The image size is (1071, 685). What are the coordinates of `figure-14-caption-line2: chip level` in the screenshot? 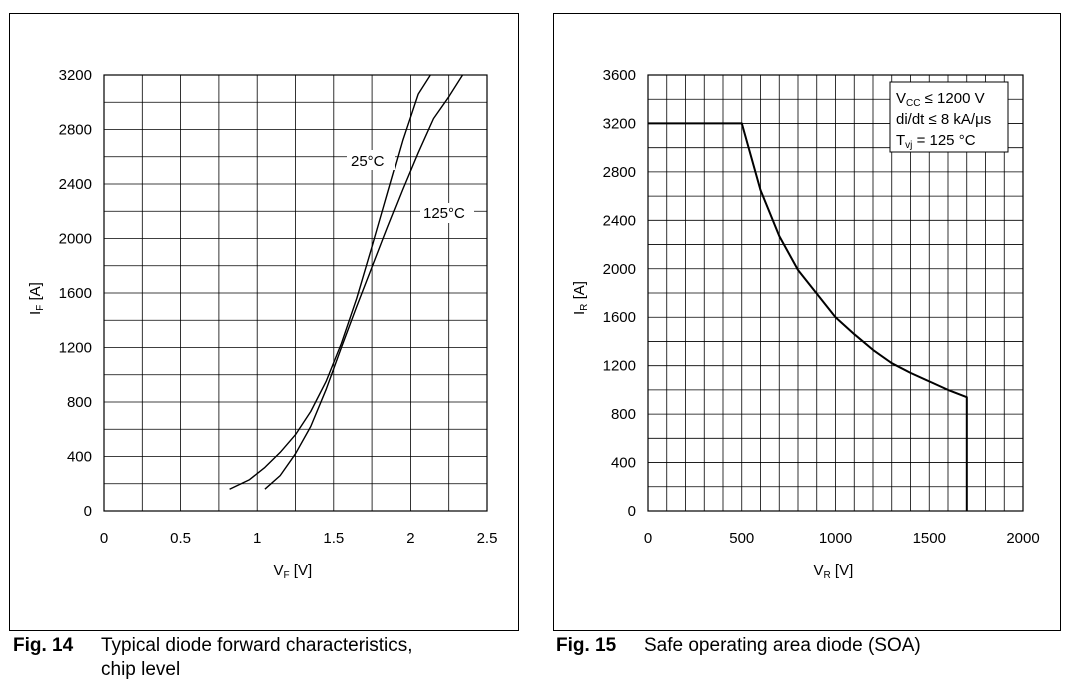 It's located at (141, 669).